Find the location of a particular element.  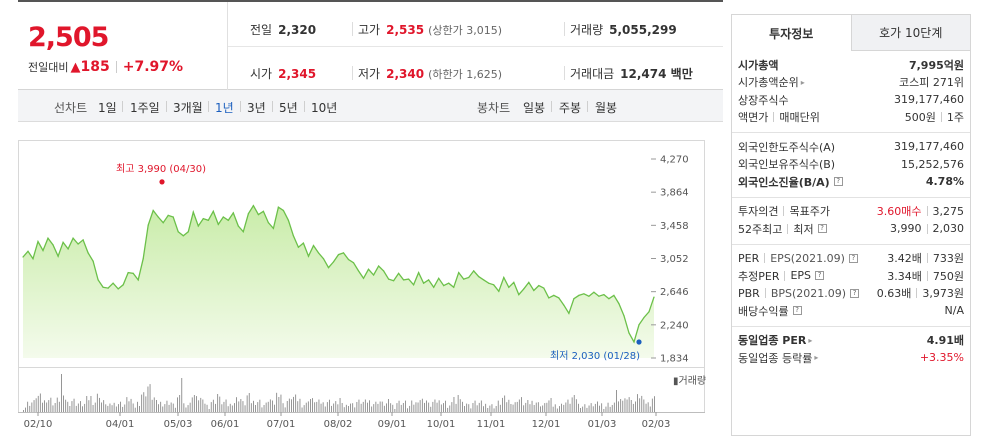

period-3m: 3개월 is located at coordinates (188, 108).